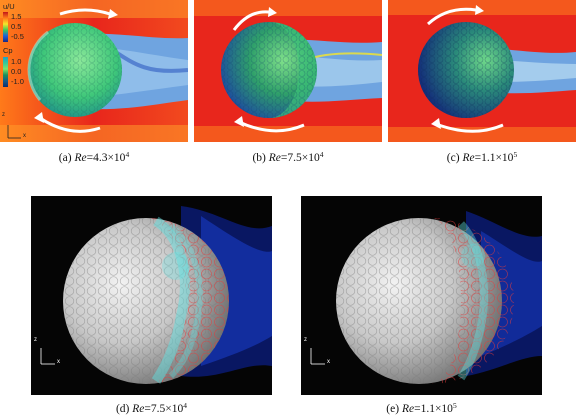  I want to click on panel-a-flow-field: u/U 1.5 0.5 -0.5 Cp 1.0 0.0 -1.0 z x, so click(94, 71).